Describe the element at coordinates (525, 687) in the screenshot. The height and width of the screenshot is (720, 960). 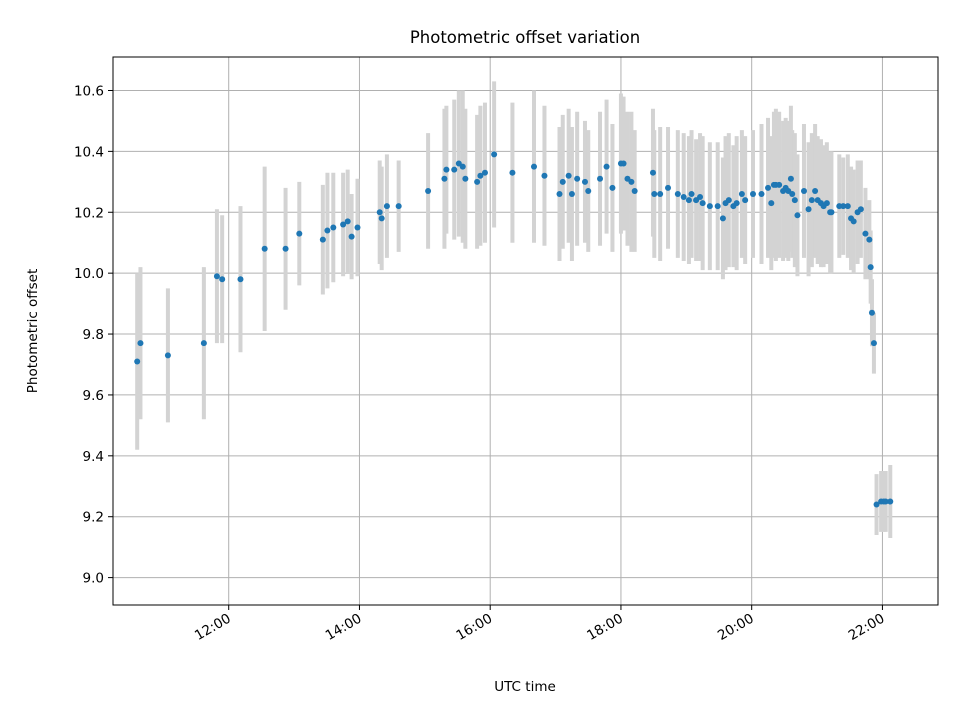
I see `x-axis-label: UTC time` at that location.